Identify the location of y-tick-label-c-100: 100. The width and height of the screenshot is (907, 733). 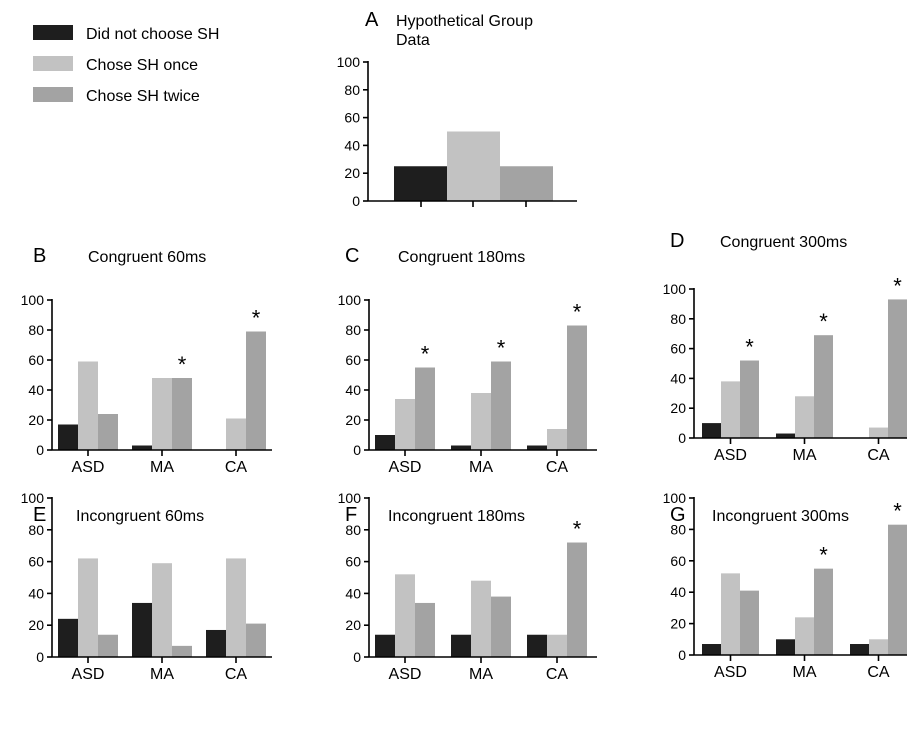
(350, 300).